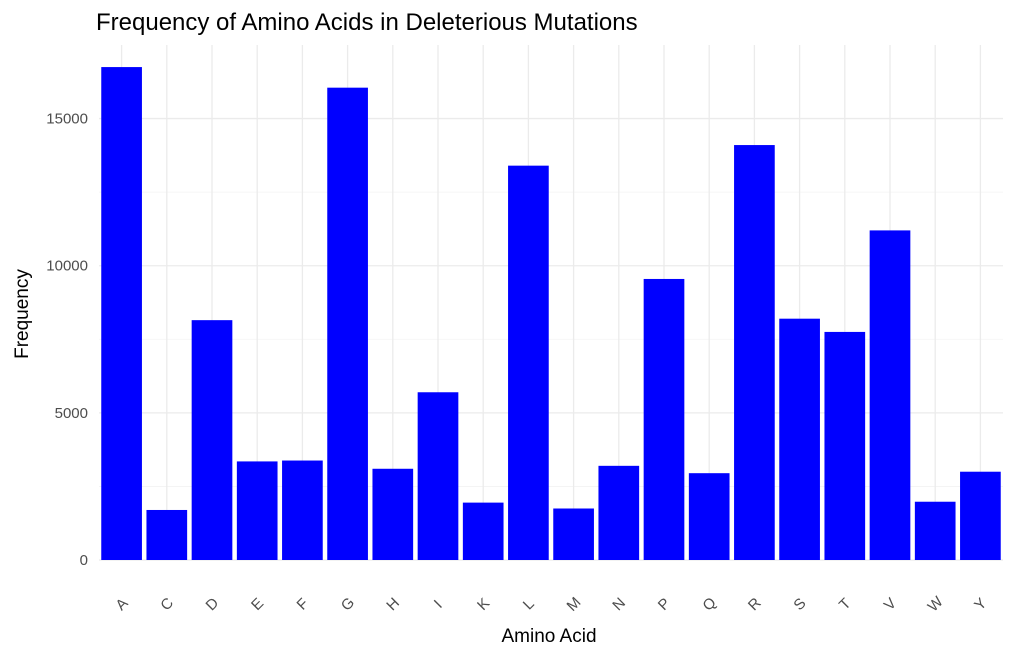 The height and width of the screenshot is (657, 1015). I want to click on x-tick-label: G, so click(348, 604).